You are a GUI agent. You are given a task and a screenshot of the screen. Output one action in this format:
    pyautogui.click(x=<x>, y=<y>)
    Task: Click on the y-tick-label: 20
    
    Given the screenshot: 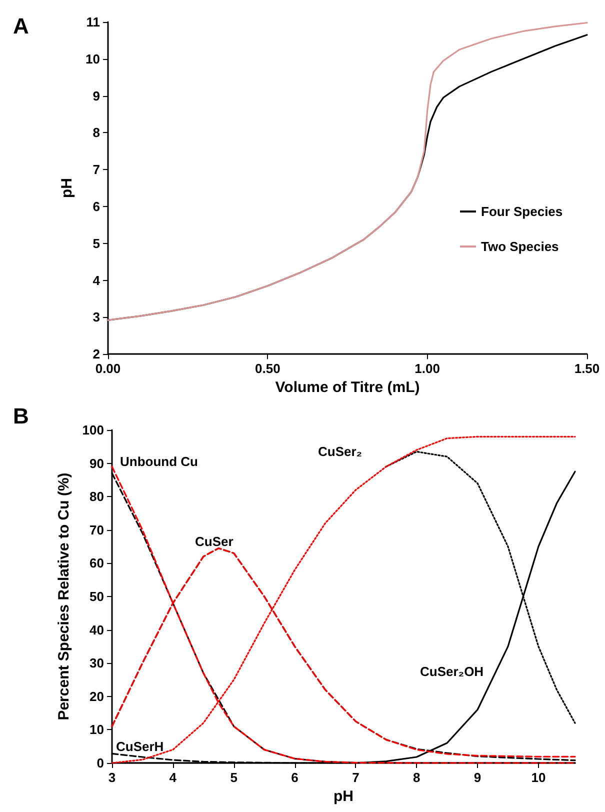 What is the action you would take?
    pyautogui.click(x=97, y=696)
    